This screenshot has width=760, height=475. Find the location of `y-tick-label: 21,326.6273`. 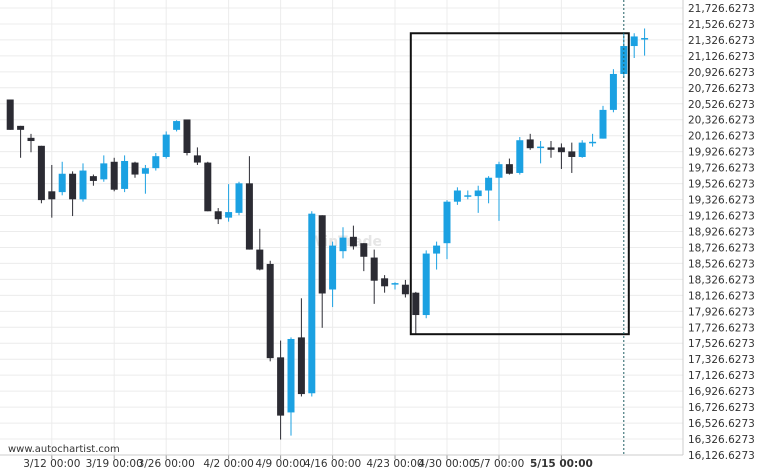

y-tick-label: 21,326.6273 is located at coordinates (721, 41).